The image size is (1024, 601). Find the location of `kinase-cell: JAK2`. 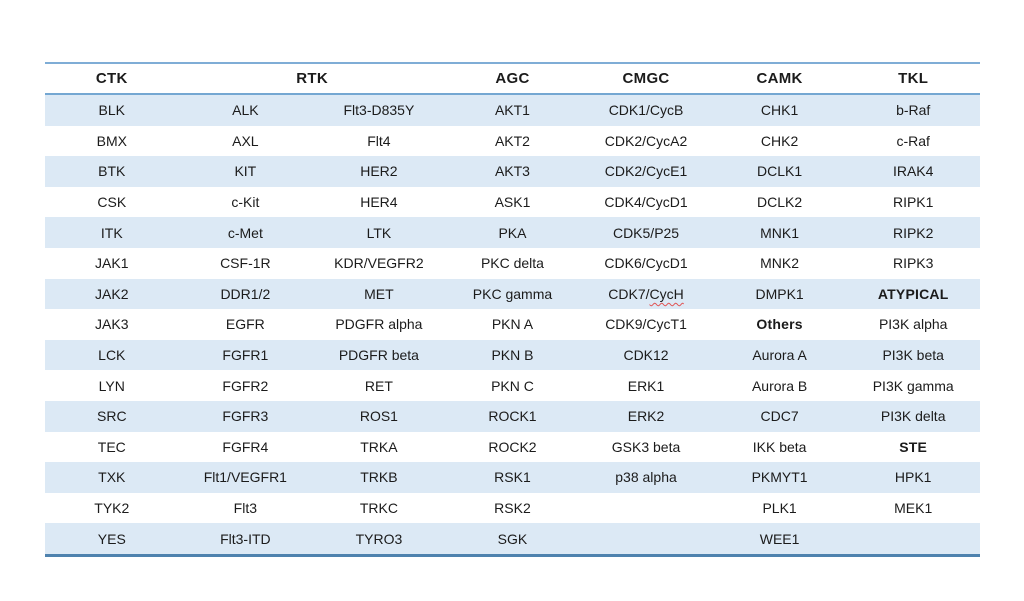

kinase-cell: JAK2 is located at coordinates (112, 294).